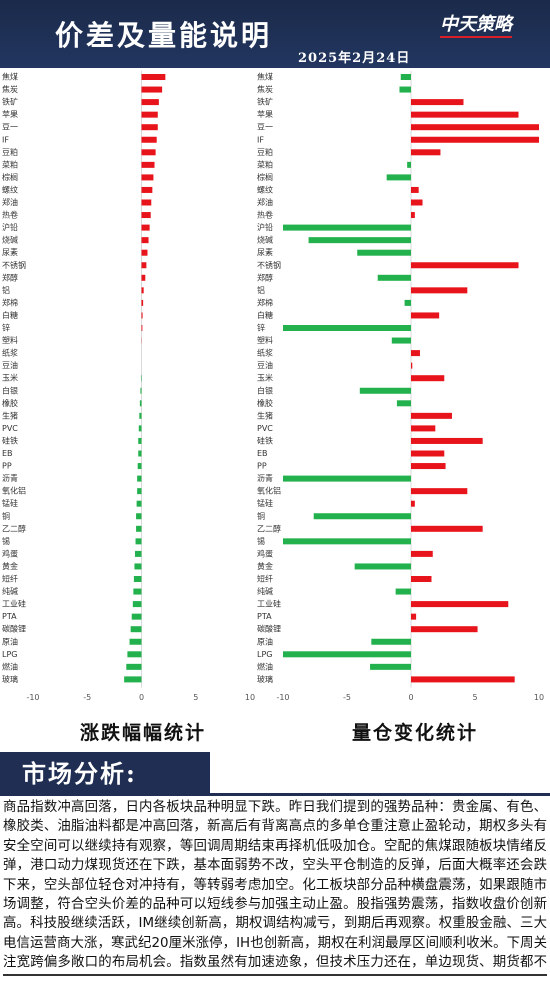 The height and width of the screenshot is (981, 550). What do you see at coordinates (265, 77) in the screenshot?
I see `y-tick-label: 焦煤` at bounding box center [265, 77].